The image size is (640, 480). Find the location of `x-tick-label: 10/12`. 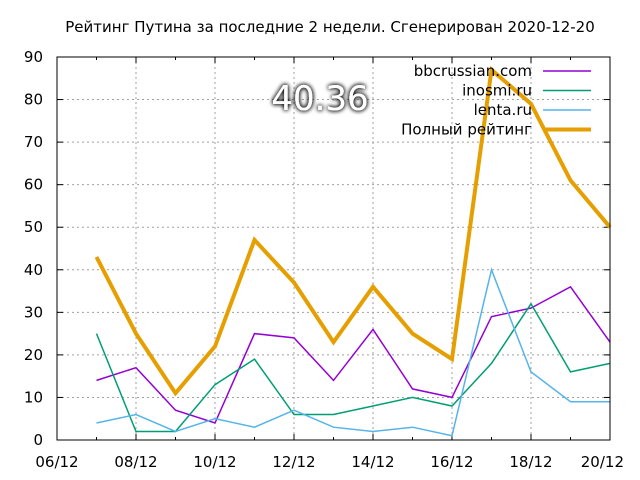

x-tick-label: 10/12 is located at coordinates (214, 462).